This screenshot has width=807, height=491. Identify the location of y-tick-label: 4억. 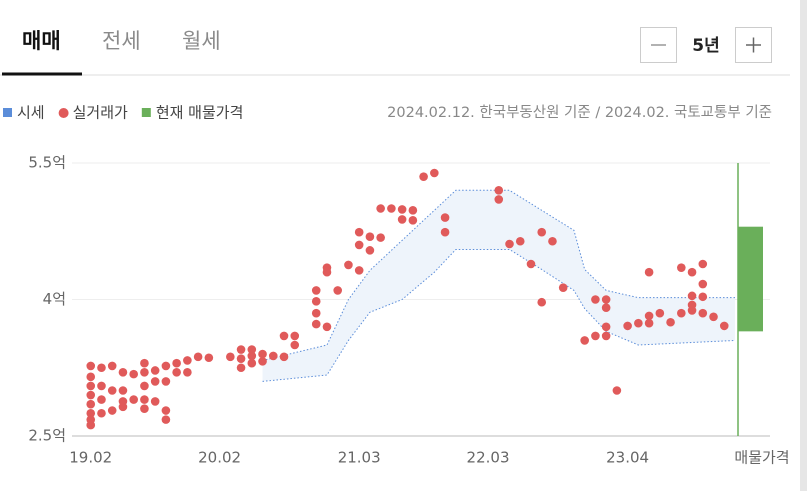
(54, 299).